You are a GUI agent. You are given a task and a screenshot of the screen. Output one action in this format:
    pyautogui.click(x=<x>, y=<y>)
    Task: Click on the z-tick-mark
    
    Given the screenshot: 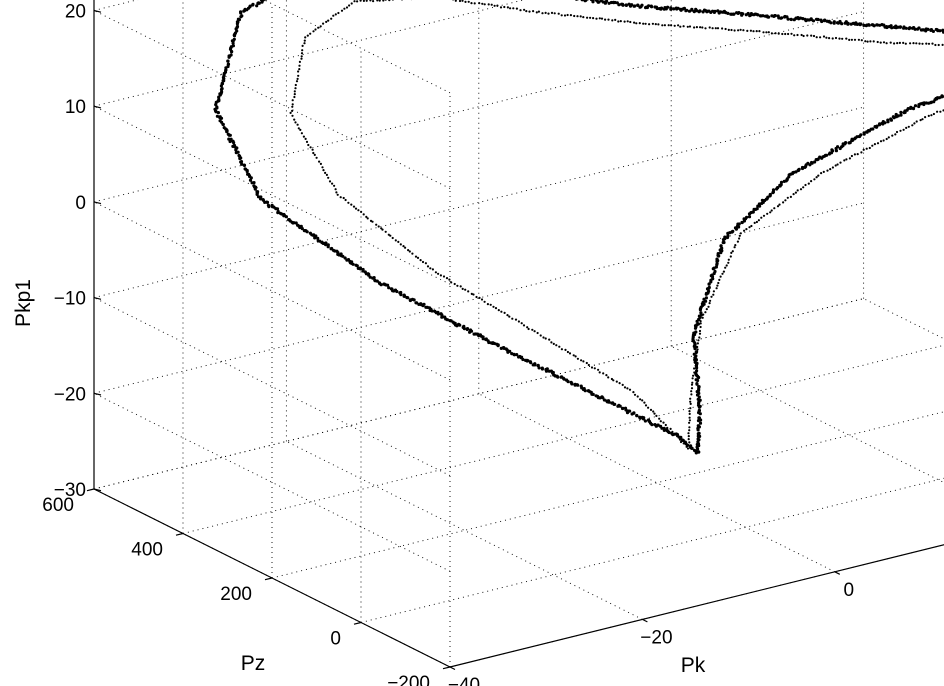 What is the action you would take?
    pyautogui.click(x=97, y=203)
    